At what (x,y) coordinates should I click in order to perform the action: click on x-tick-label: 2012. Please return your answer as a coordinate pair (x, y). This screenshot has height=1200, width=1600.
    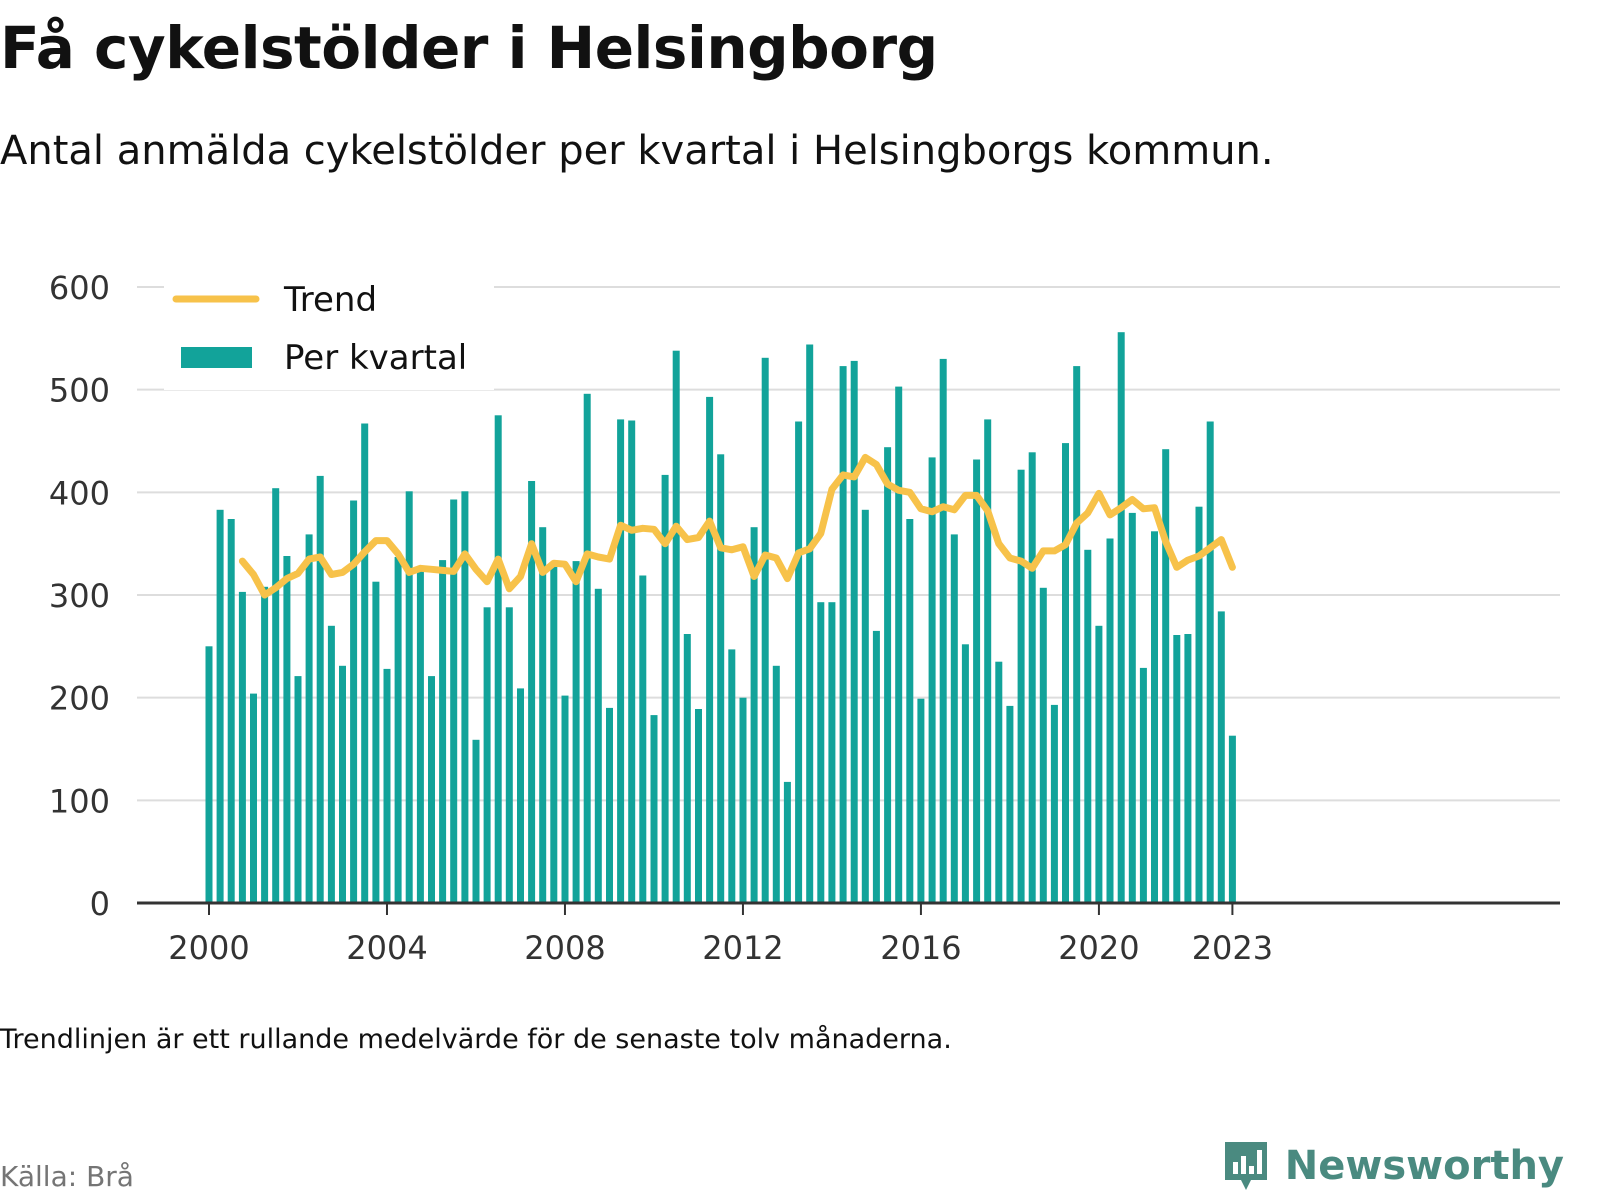
    Looking at the image, I should click on (742, 948).